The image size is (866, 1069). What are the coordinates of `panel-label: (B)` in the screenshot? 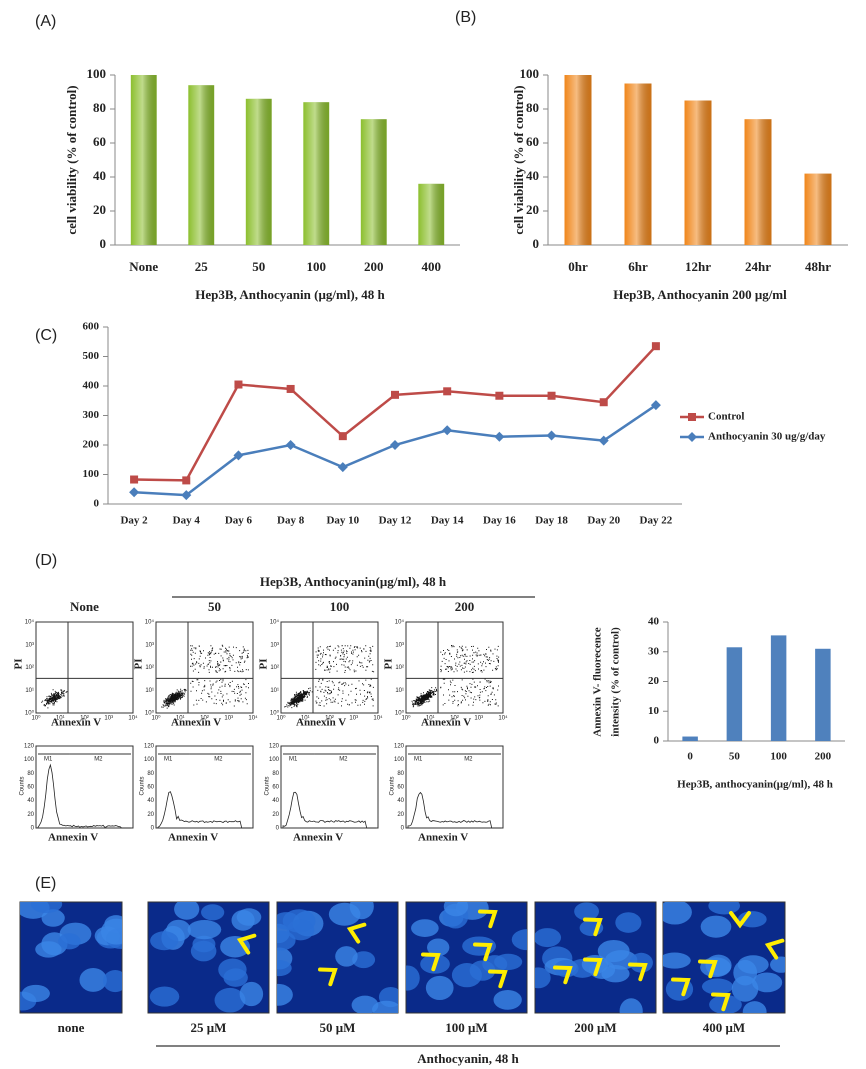 It's located at (465, 17).